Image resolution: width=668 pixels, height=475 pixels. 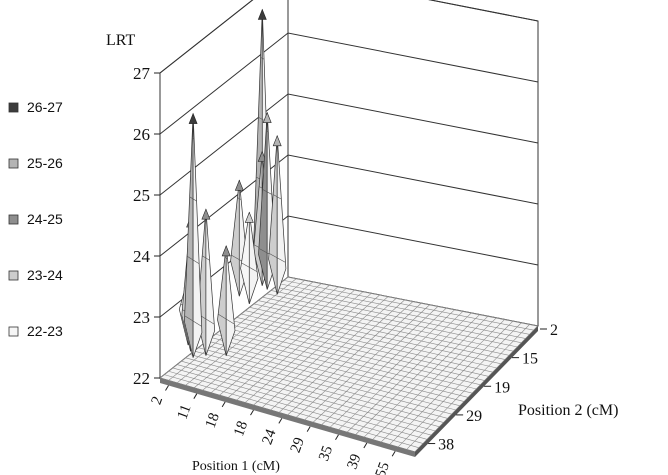 What do you see at coordinates (141, 317) in the screenshot?
I see `z-axis-tick-label: 23` at bounding box center [141, 317].